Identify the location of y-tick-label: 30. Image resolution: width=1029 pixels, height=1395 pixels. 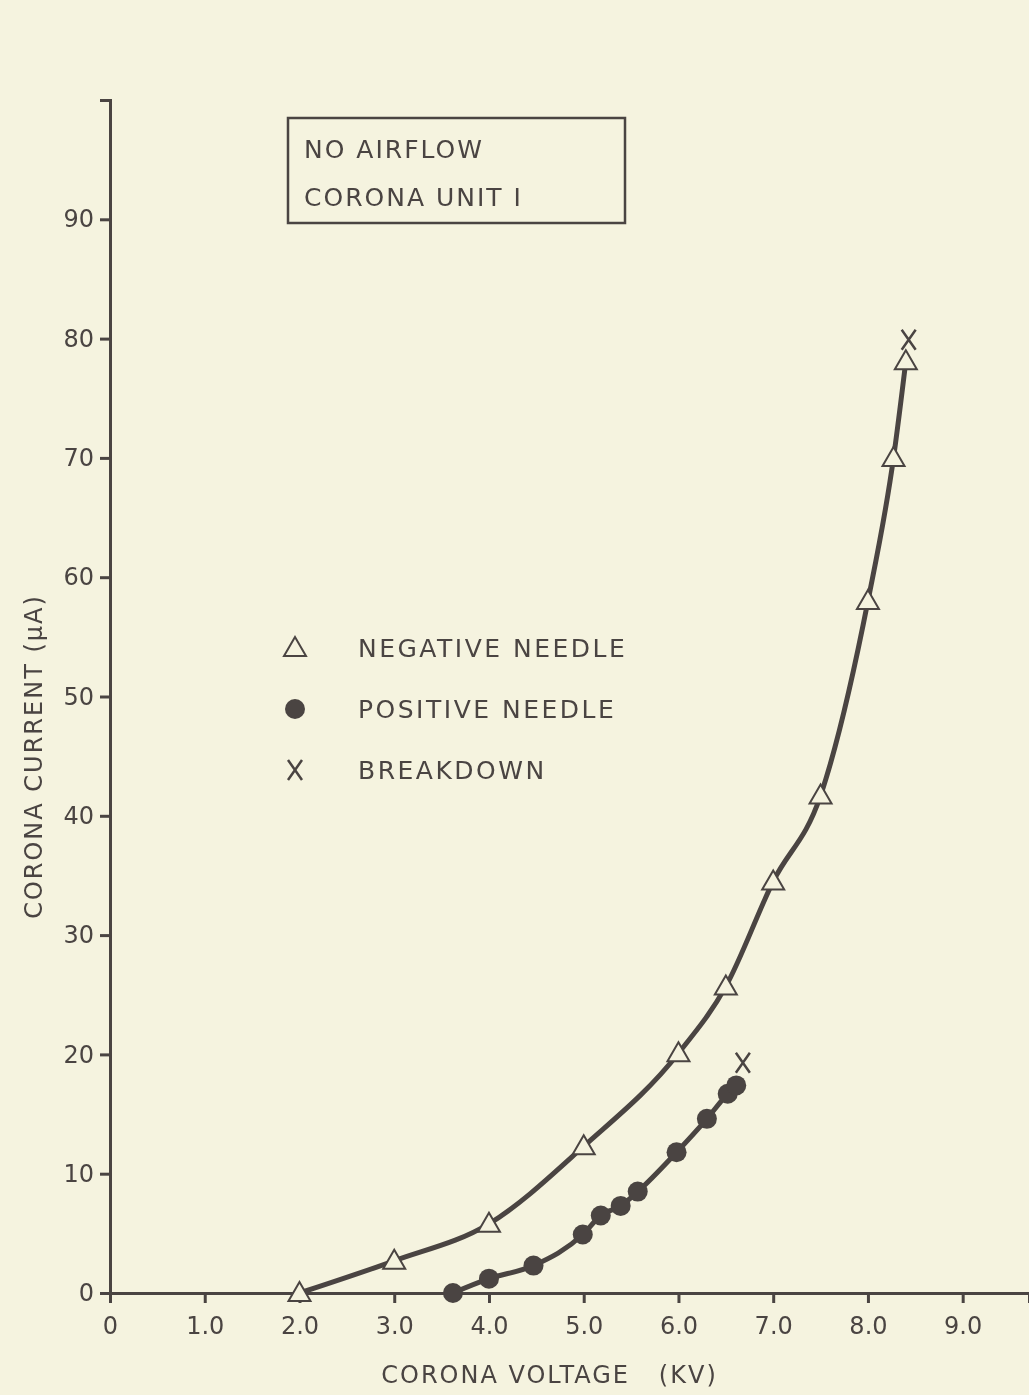
(78, 935).